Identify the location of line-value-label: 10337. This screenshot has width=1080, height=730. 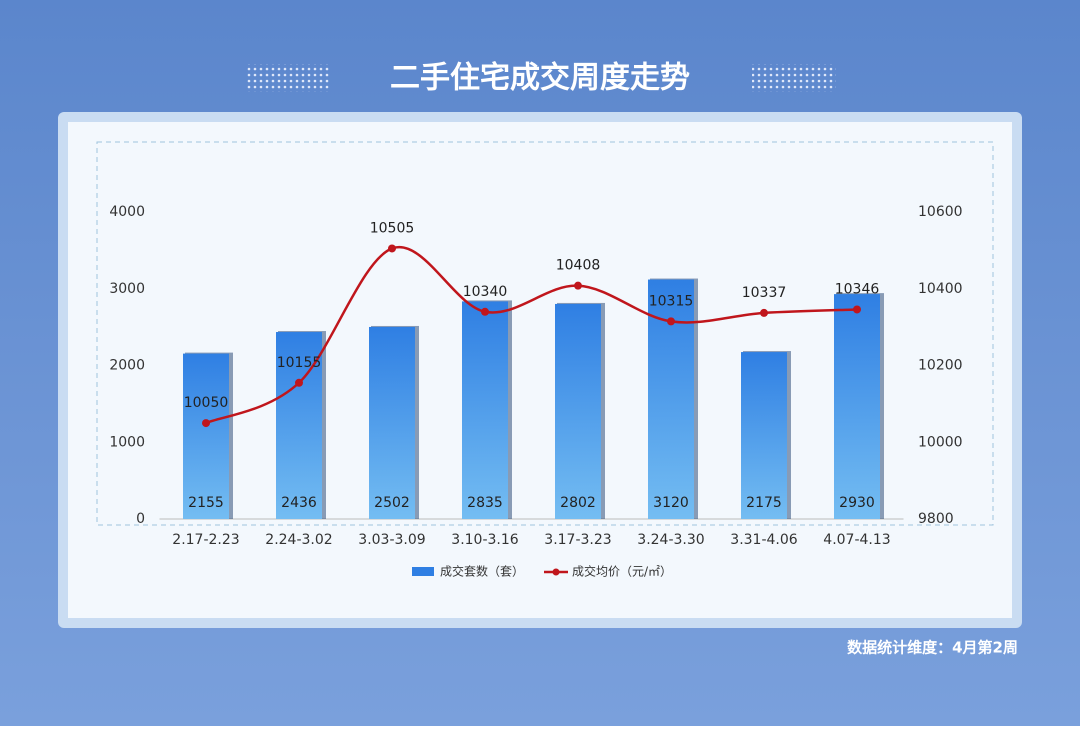
(764, 293).